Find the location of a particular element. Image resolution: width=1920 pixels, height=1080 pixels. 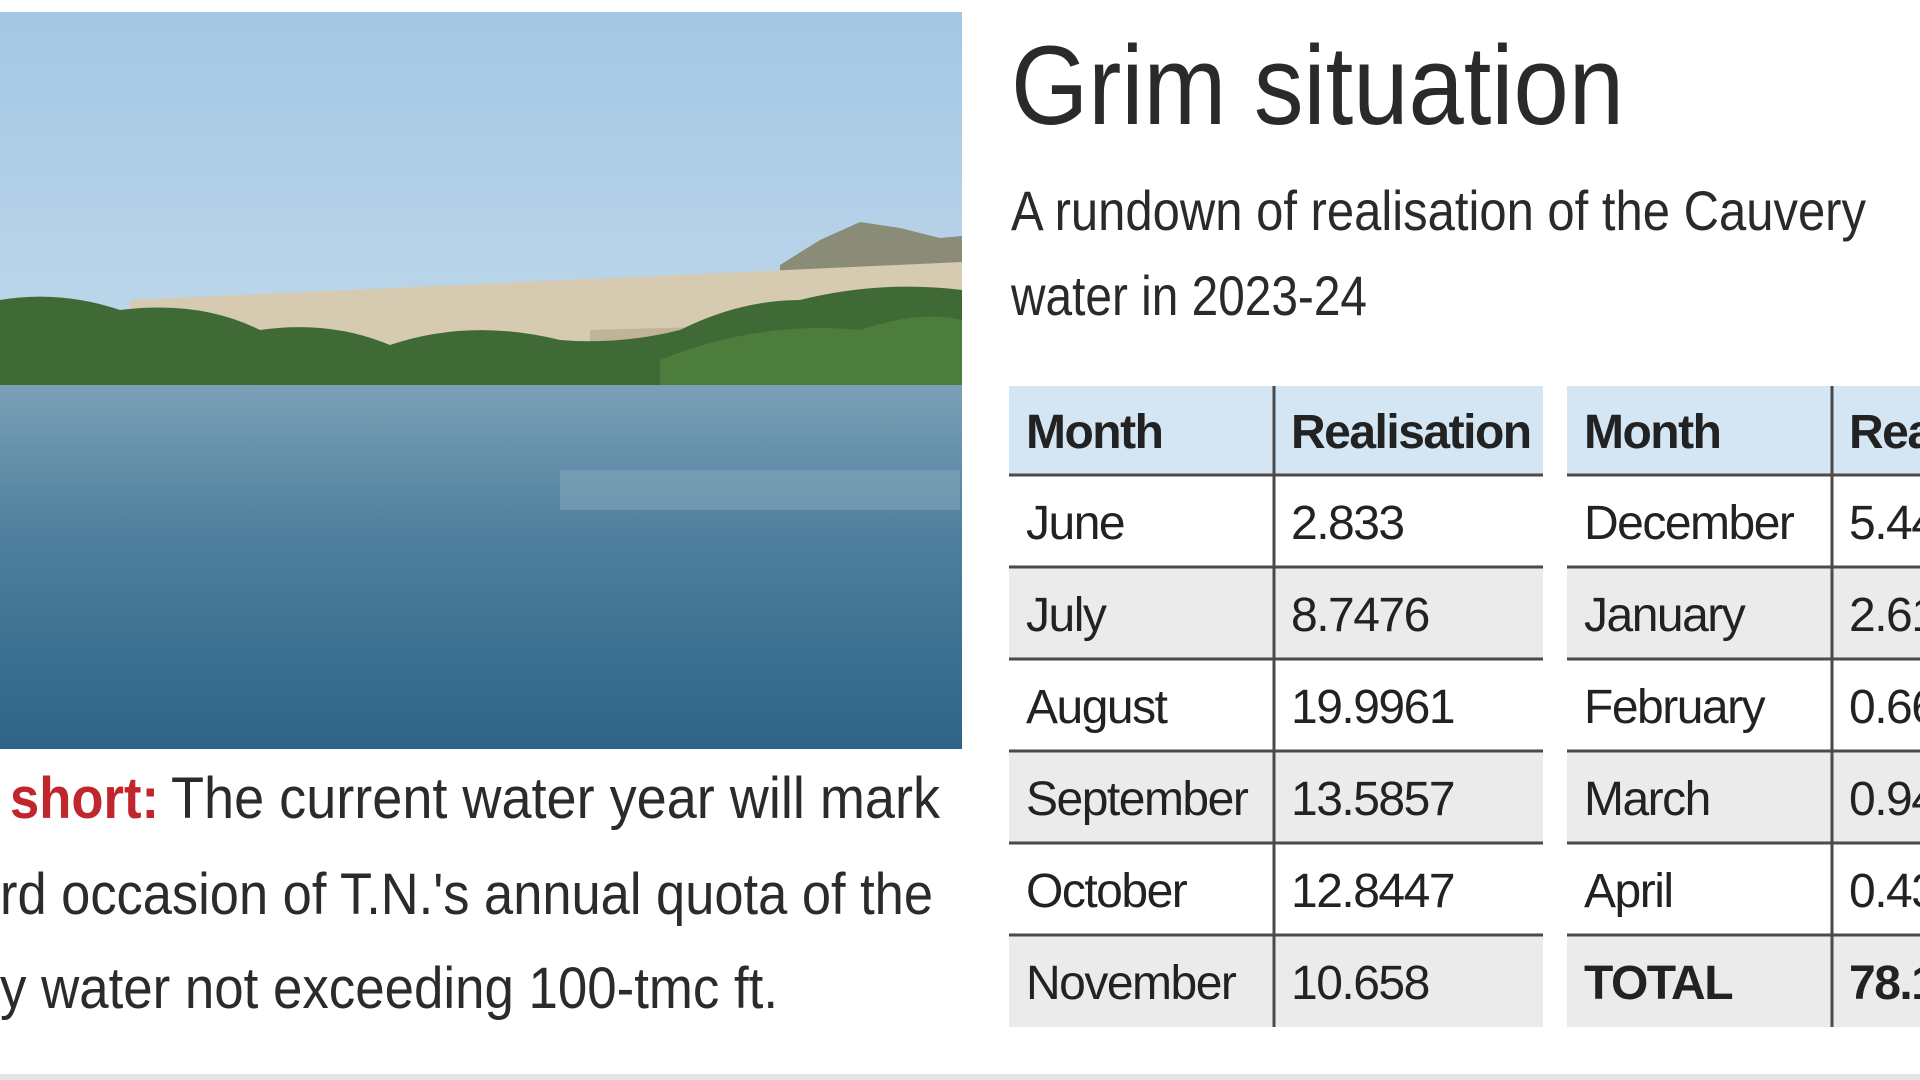

table-cell: July is located at coordinates (1066, 615).